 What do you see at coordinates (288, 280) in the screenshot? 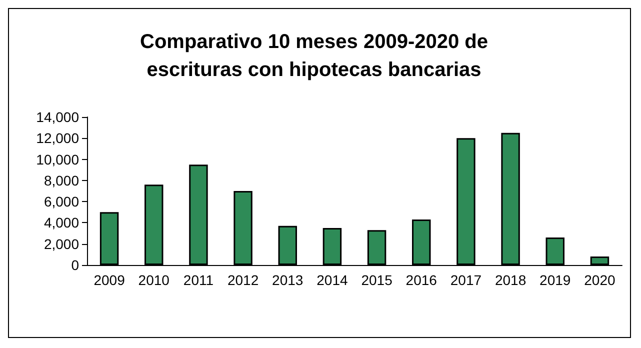
I see `x-tick-label: 2013` at bounding box center [288, 280].